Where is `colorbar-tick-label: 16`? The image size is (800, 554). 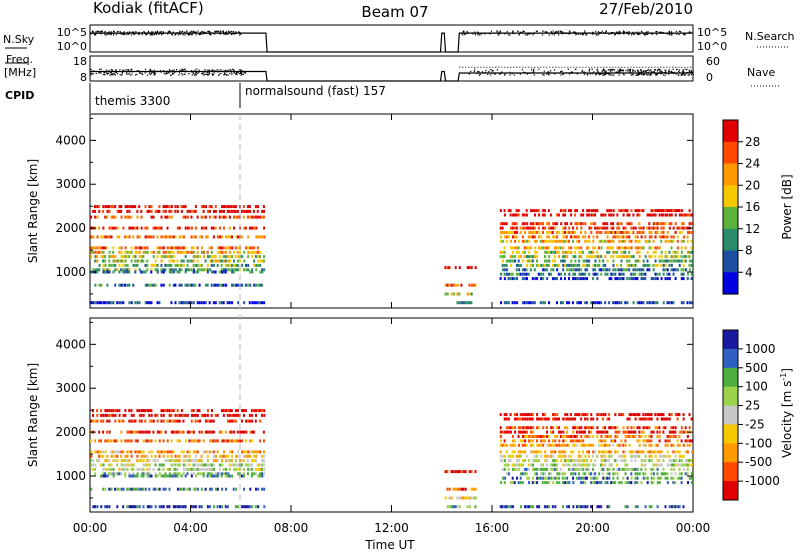
colorbar-tick-label: 16 is located at coordinates (752, 207).